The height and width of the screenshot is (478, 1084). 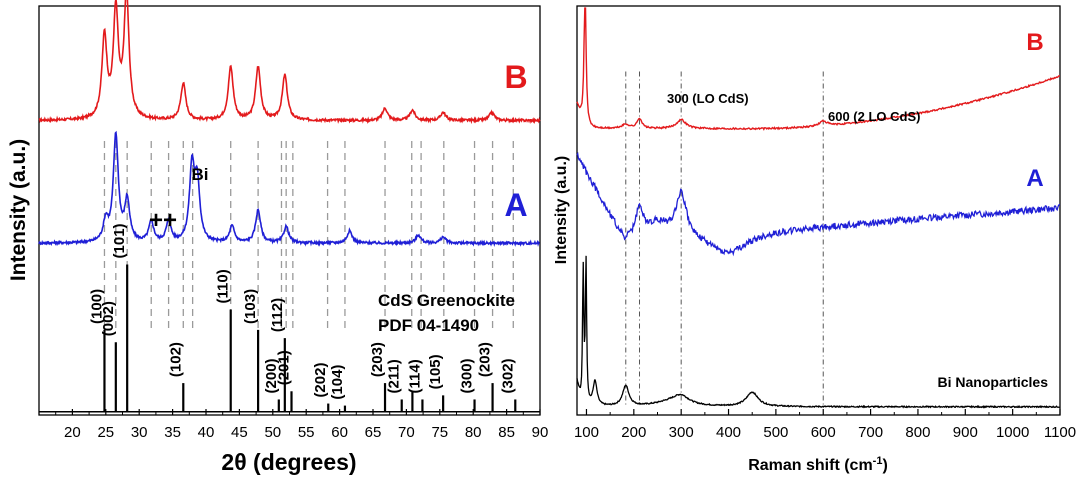 What do you see at coordinates (284, 367) in the screenshot?
I see `xrd-hkl-label: (201)` at bounding box center [284, 367].